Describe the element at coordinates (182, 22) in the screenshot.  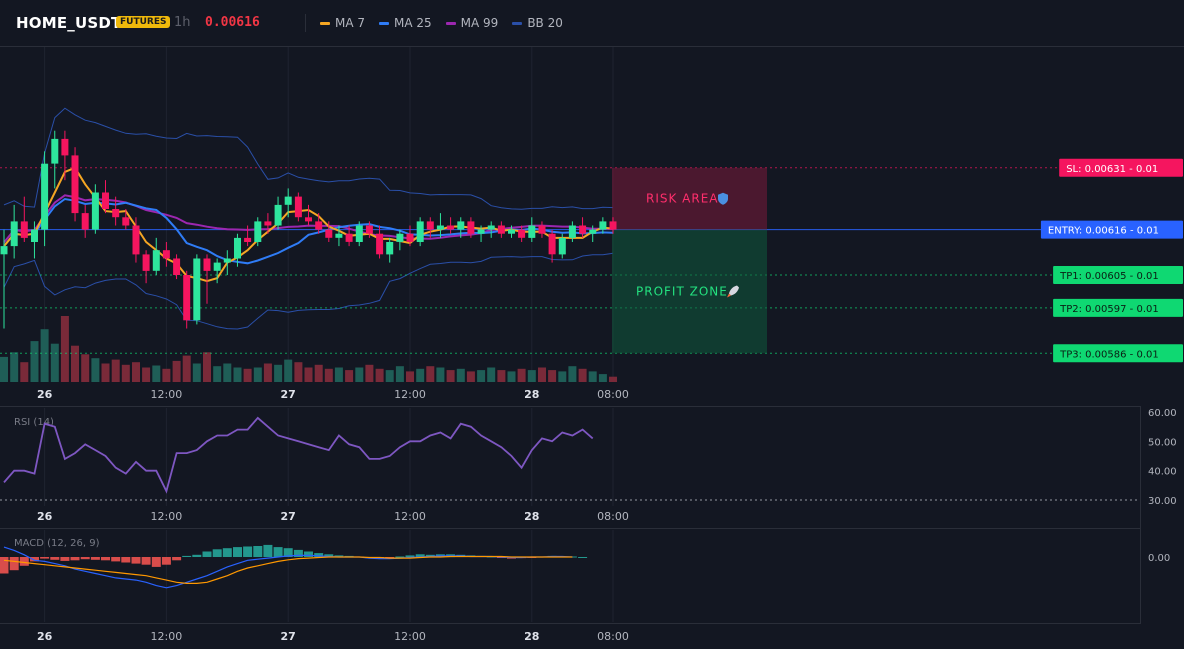
I see `interval-label: 1h` at that location.